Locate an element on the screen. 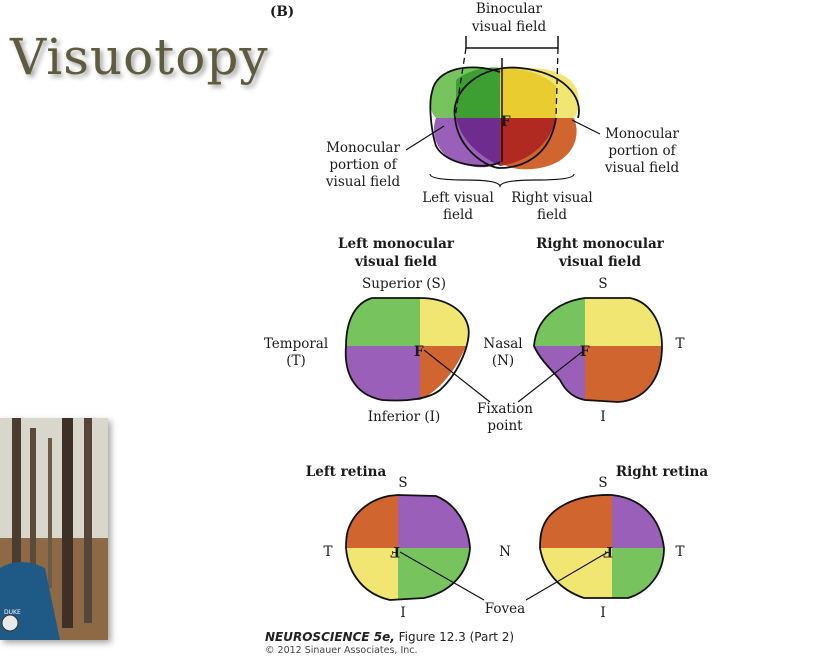 This screenshot has height=658, width=821. slide-title: Visuotopy is located at coordinates (139, 57).